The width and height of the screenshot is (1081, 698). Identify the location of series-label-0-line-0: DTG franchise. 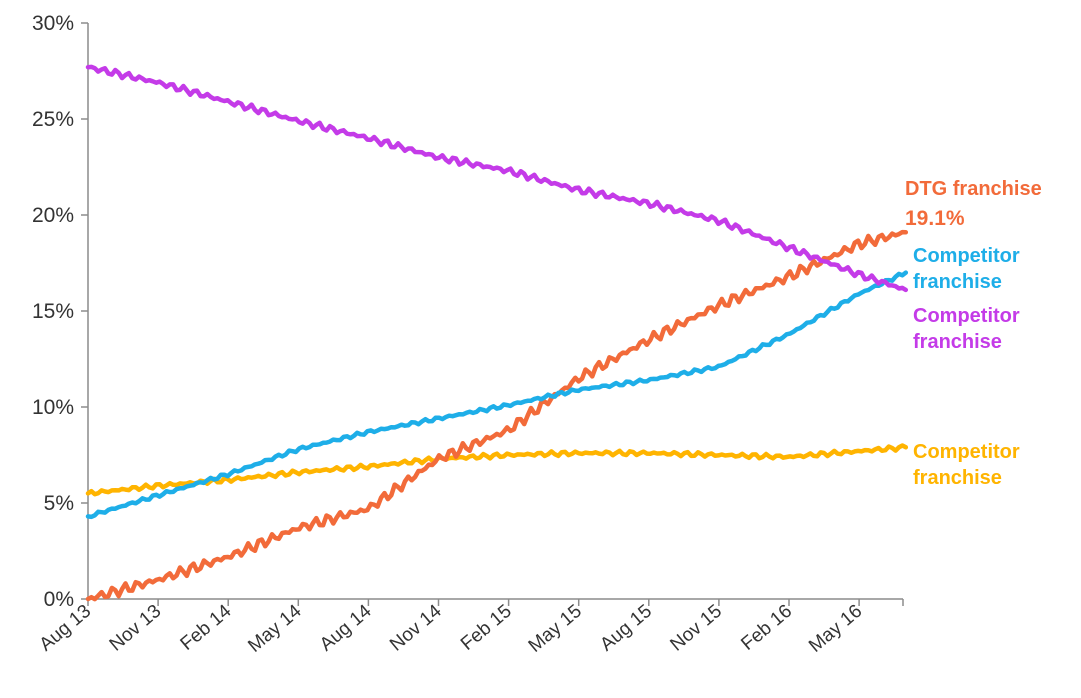
(973, 189).